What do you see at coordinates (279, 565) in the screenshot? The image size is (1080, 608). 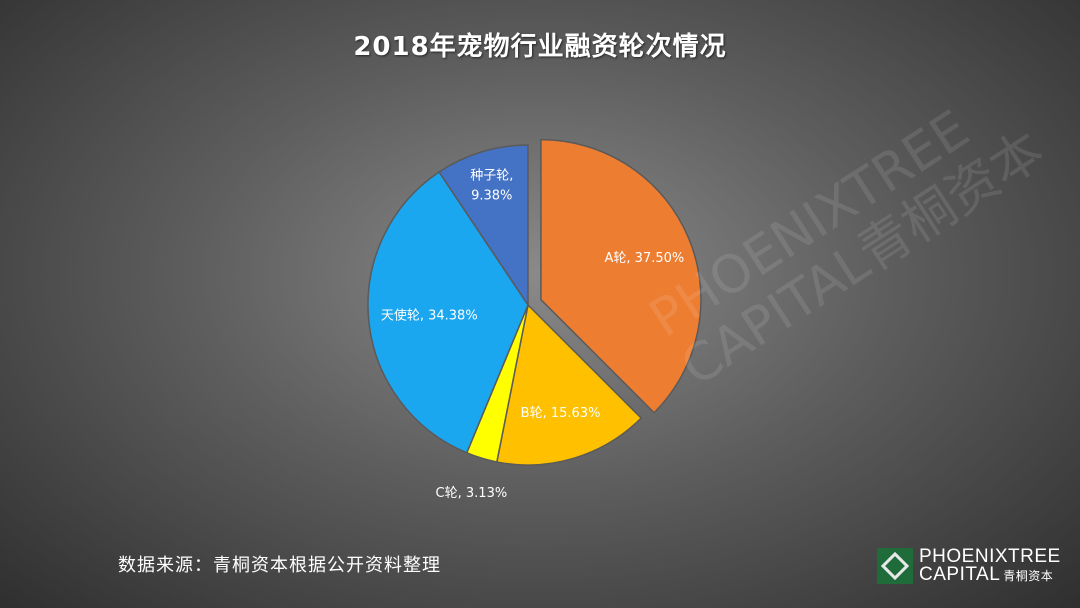 I see `source-note: 数据来源：青桐资本根据公开资料整理` at bounding box center [279, 565].